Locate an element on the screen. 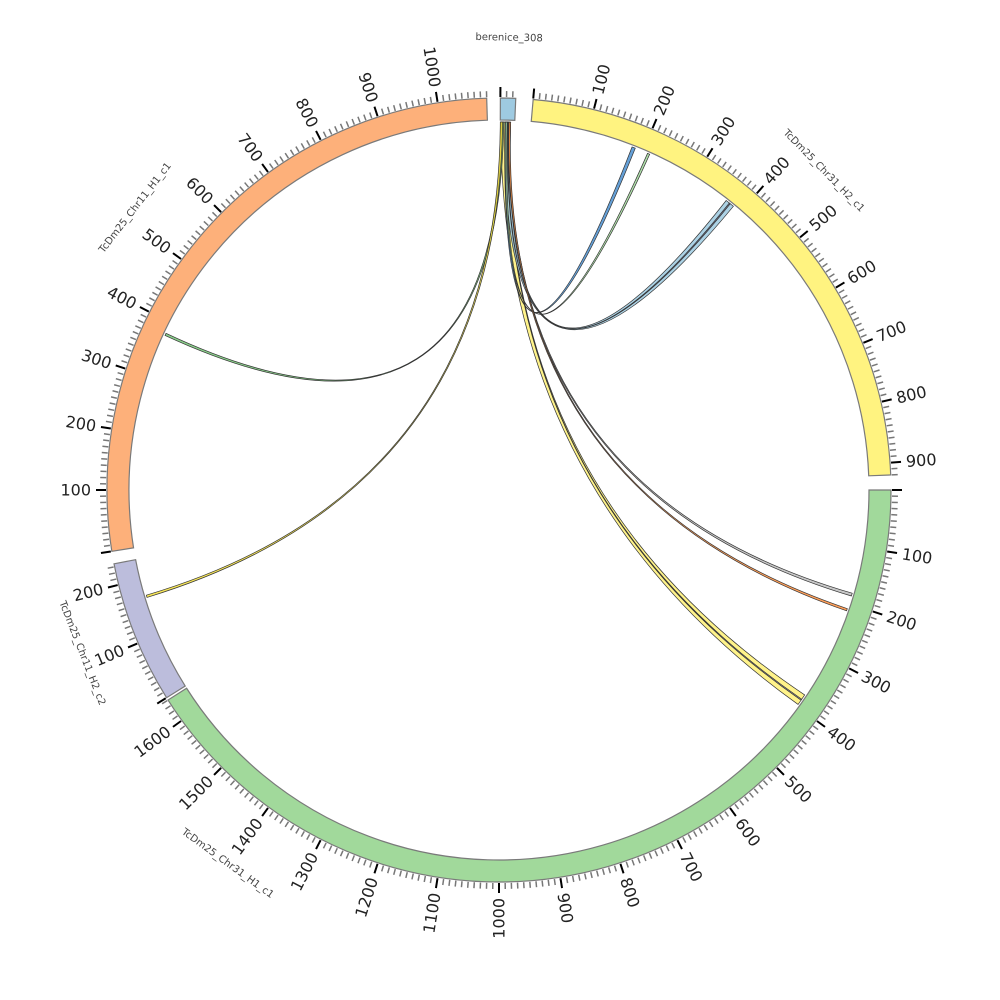 This screenshot has height=1000, width=1000. segment-name-label: TcDm25_Chr31_H2_c1 is located at coordinates (823, 171).